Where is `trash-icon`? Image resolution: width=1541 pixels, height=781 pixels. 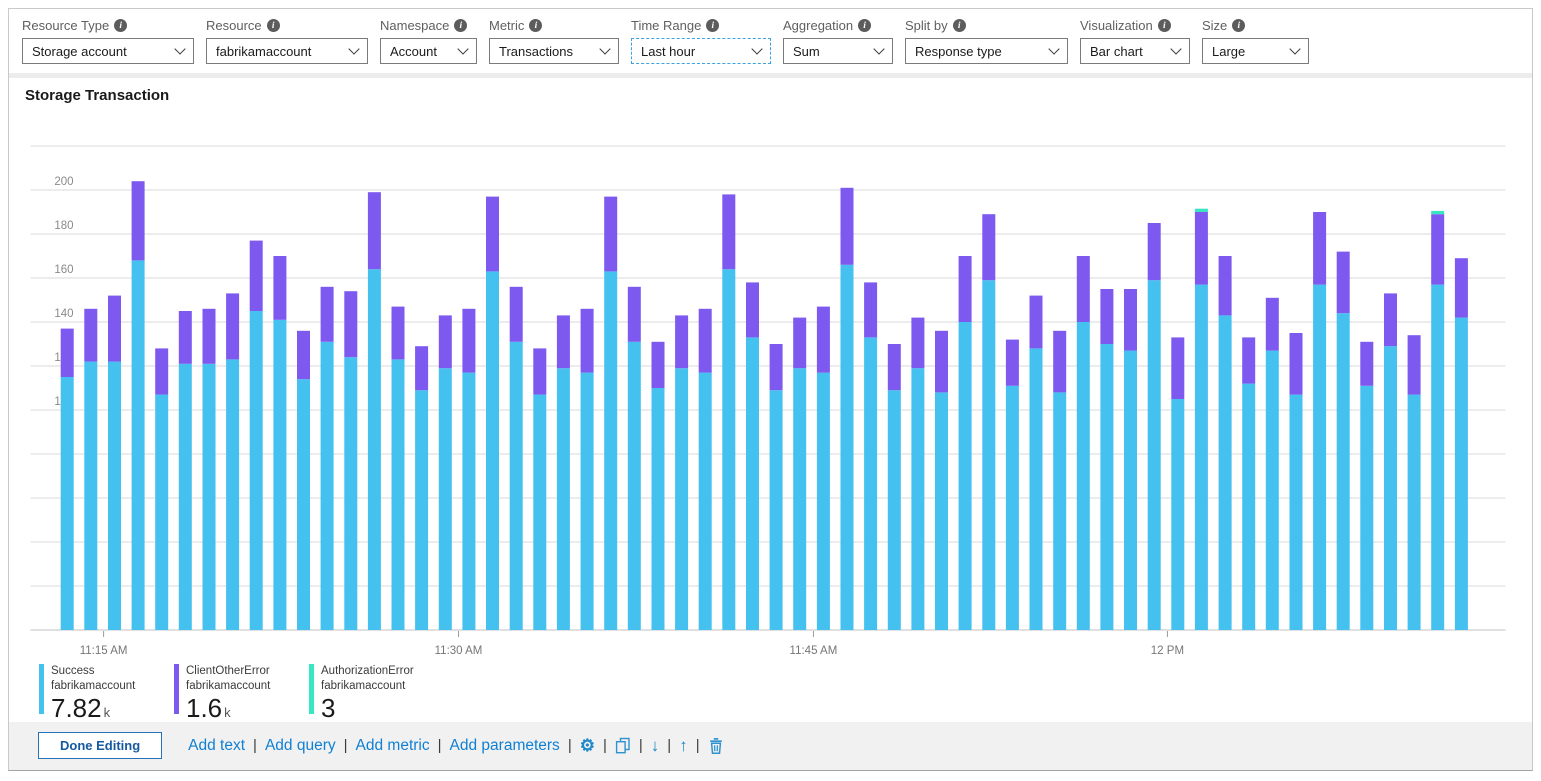
trash-icon is located at coordinates (716, 746).